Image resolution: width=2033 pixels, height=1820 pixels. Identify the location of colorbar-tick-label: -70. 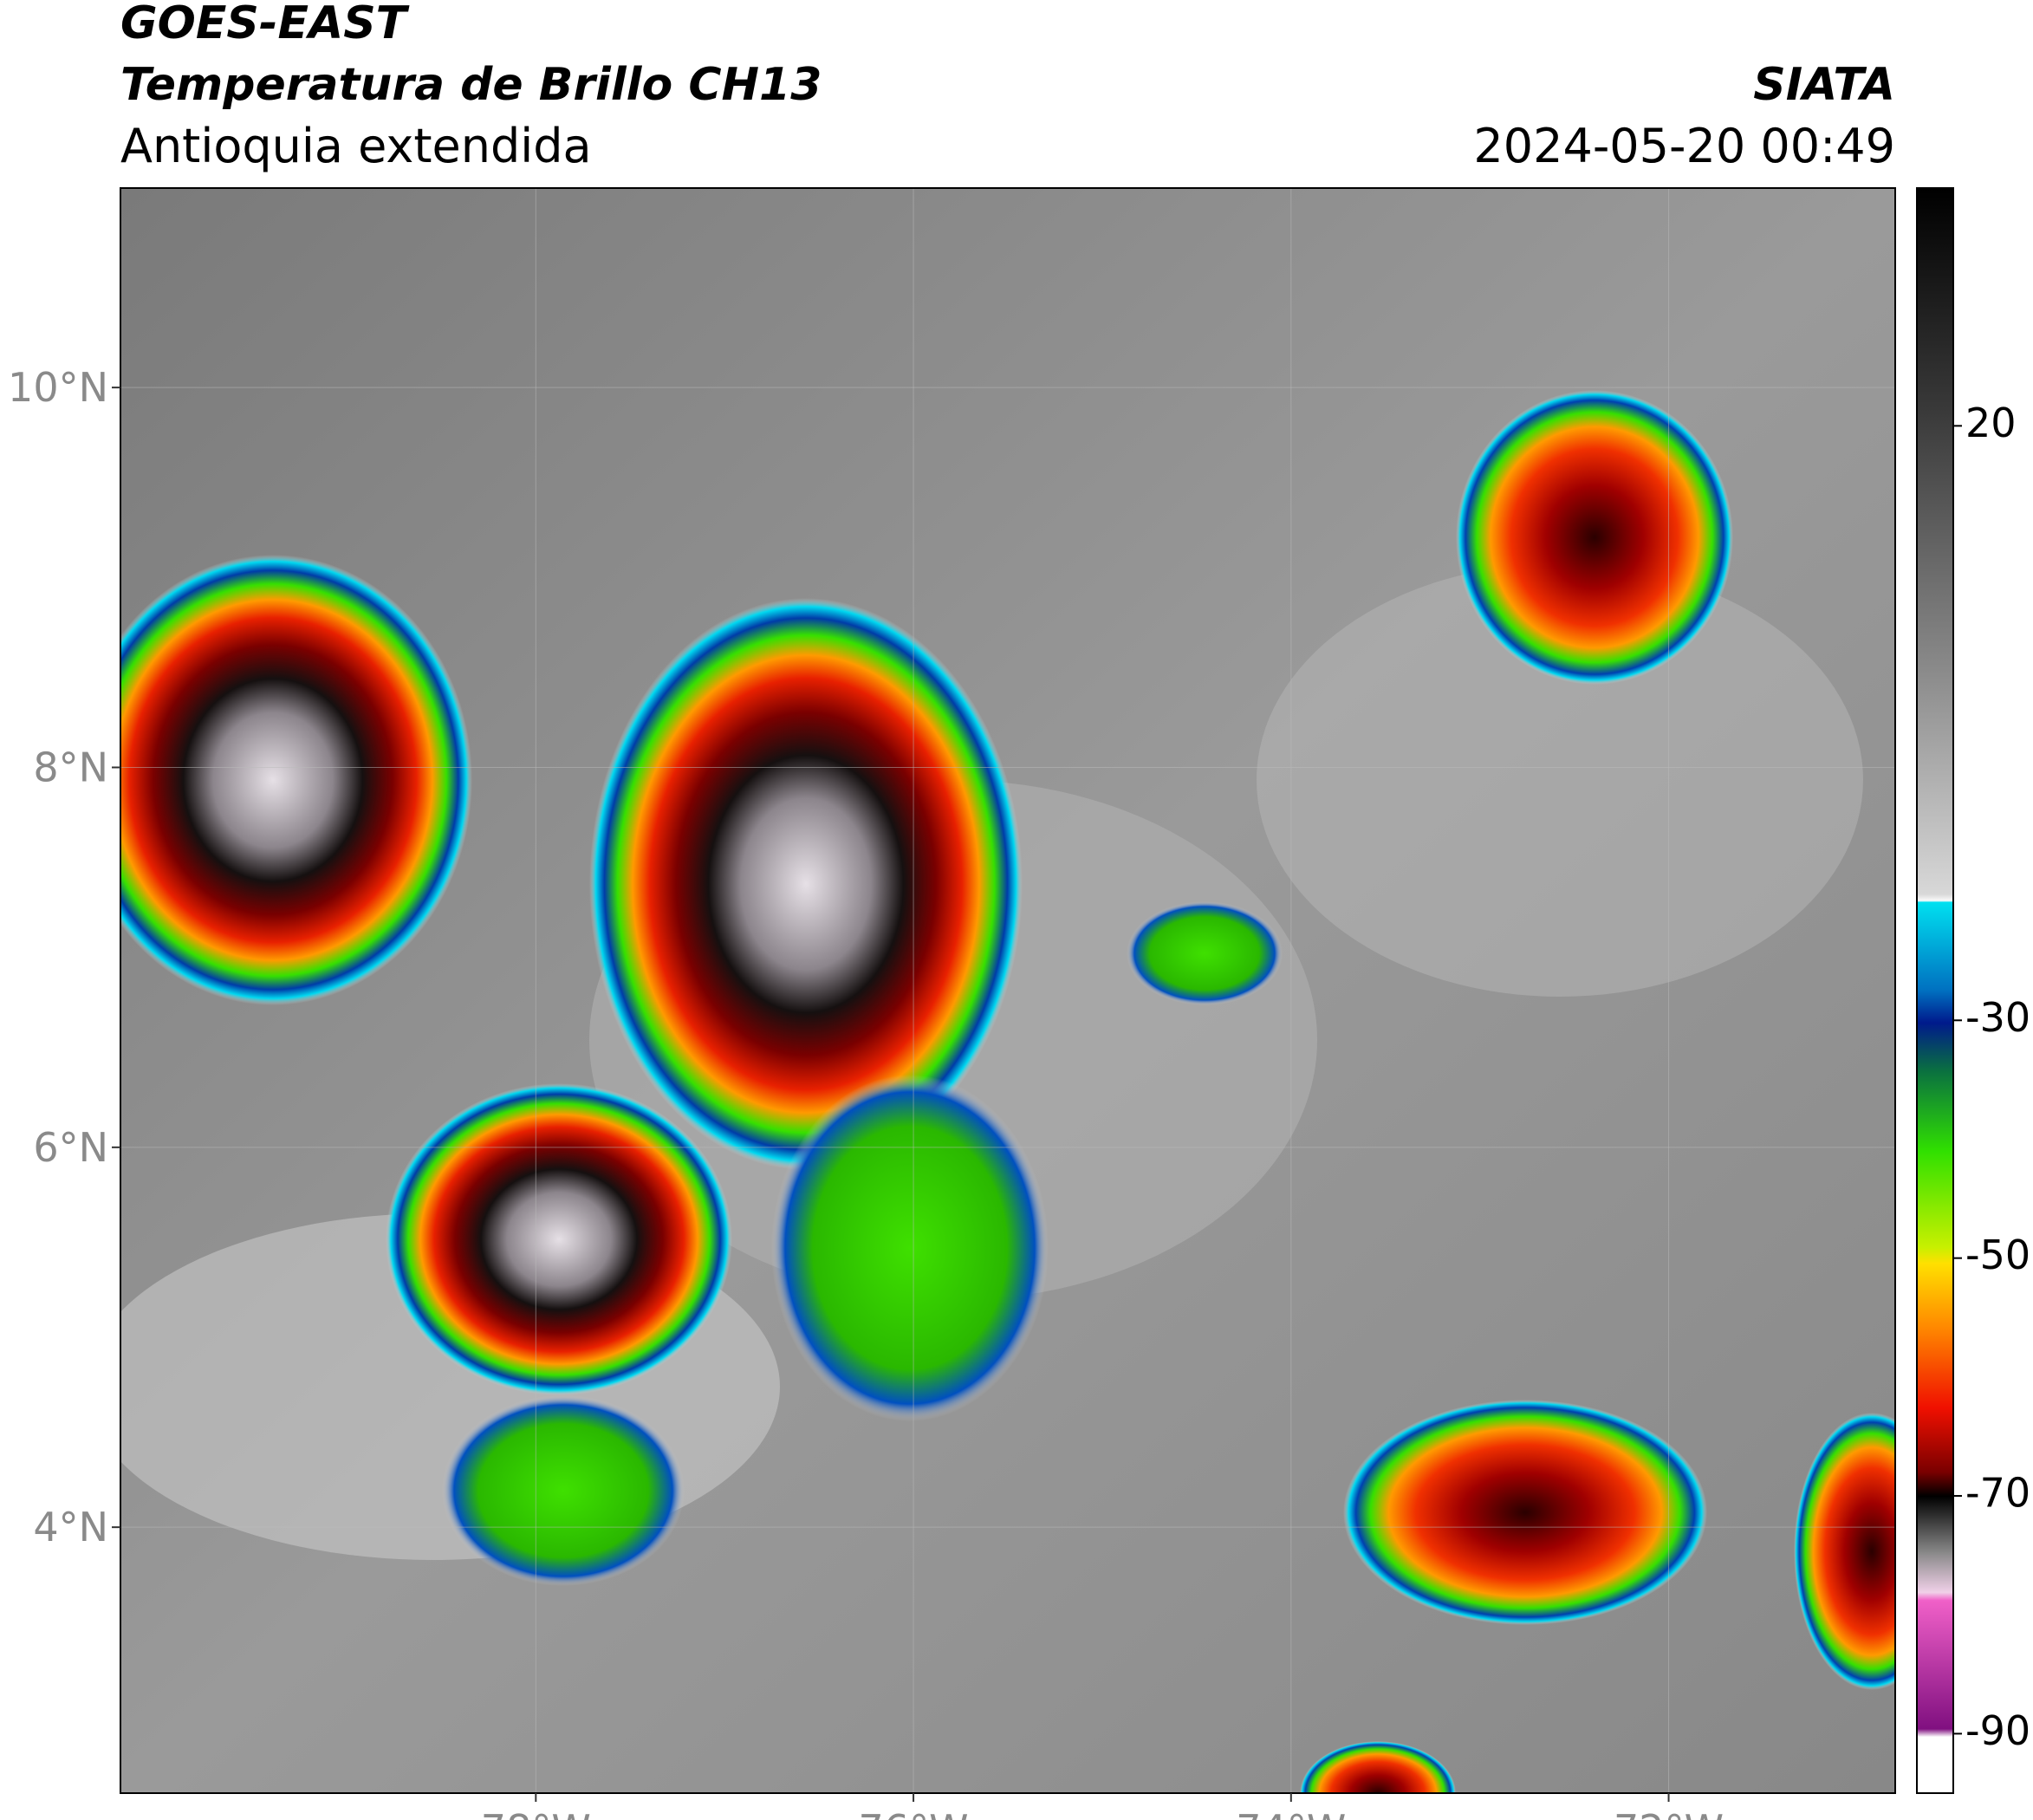
(1997, 1493).